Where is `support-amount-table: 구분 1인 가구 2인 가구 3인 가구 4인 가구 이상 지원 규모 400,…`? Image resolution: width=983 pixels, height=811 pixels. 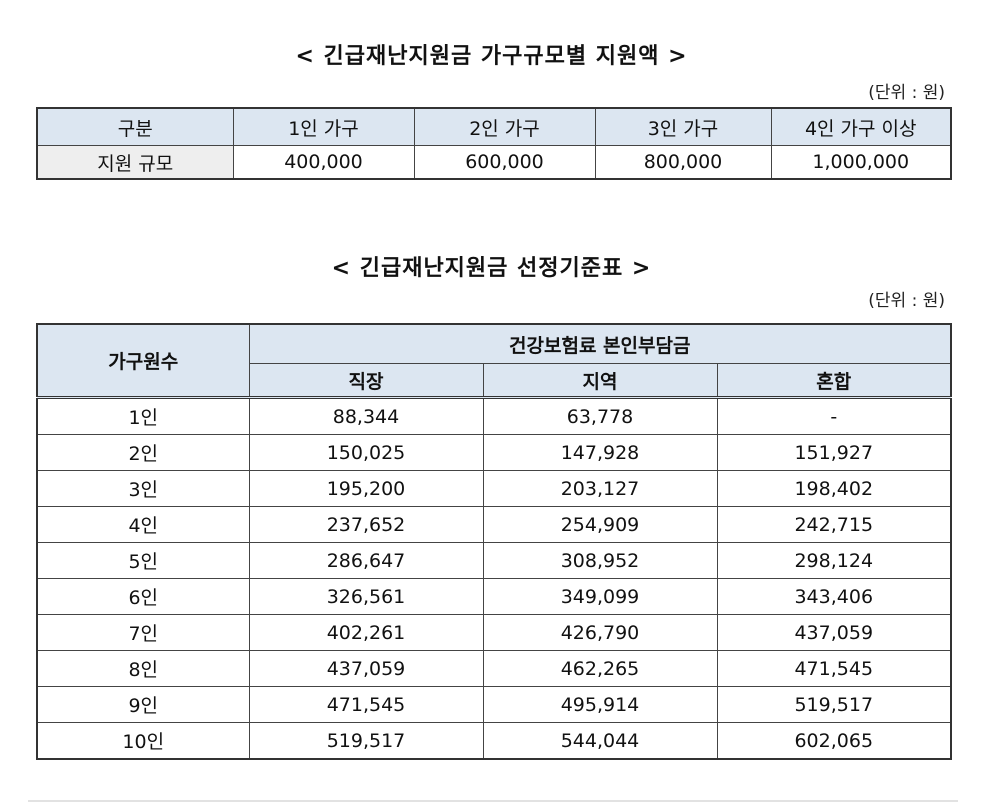 support-amount-table: 구분 1인 가구 2인 가구 3인 가구 4인 가구 이상 지원 규모 400,… is located at coordinates (494, 143).